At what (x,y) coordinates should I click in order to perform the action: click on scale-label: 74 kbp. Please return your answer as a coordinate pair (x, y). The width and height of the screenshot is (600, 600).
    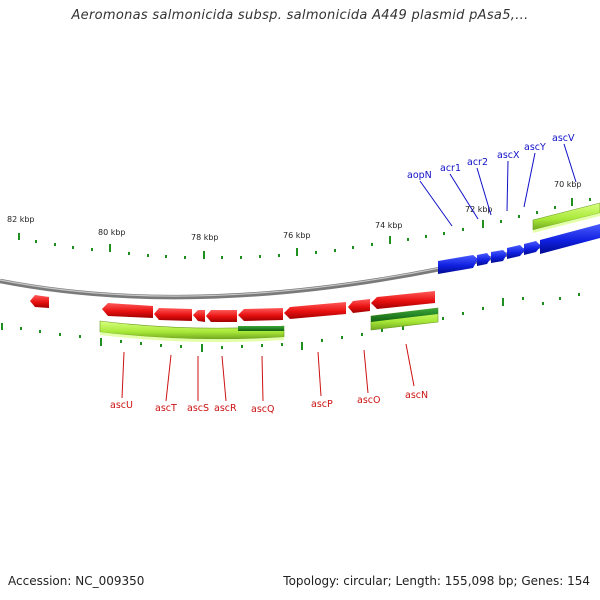
    Looking at the image, I should click on (389, 225).